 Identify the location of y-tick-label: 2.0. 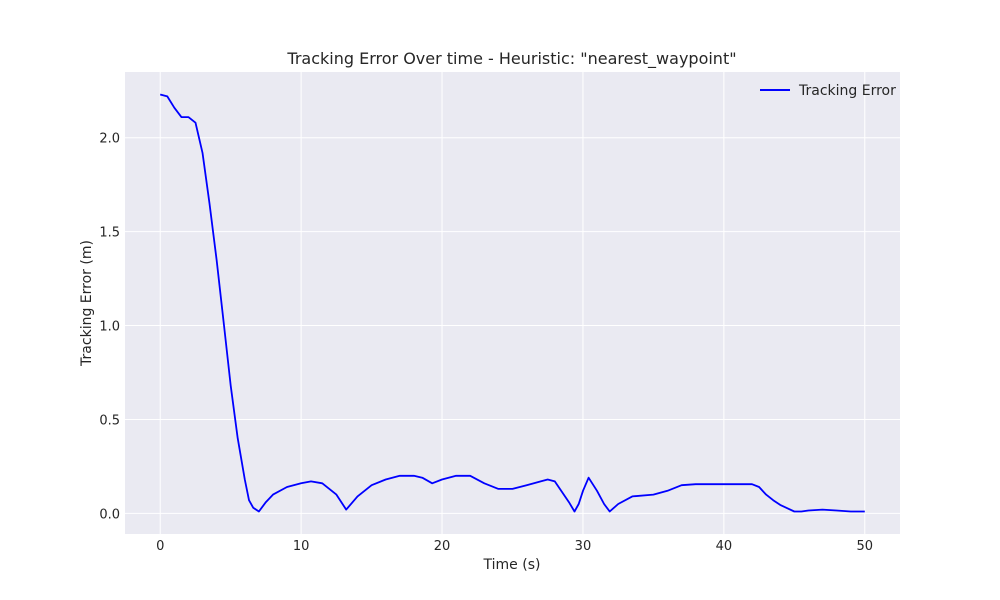
(109, 139).